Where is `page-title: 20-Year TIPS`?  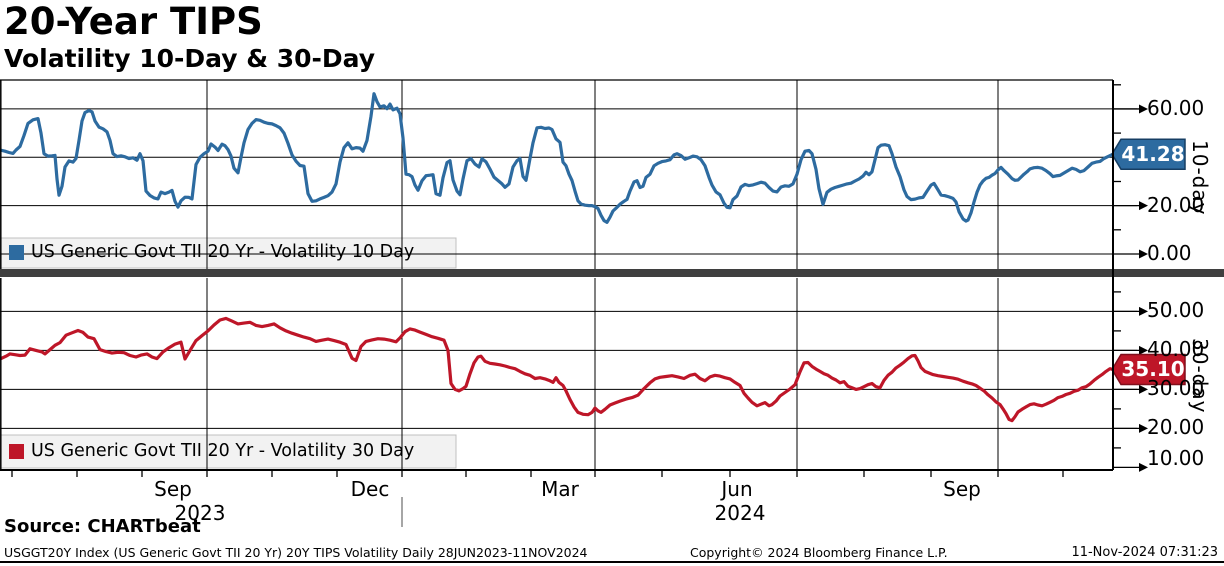
page-title: 20-Year TIPS is located at coordinates (133, 21).